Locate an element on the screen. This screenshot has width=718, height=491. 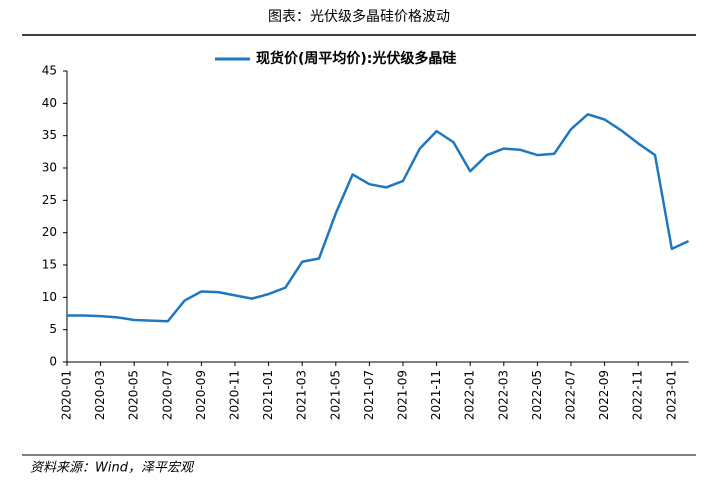
y-tick-label: 20 is located at coordinates (49, 232).